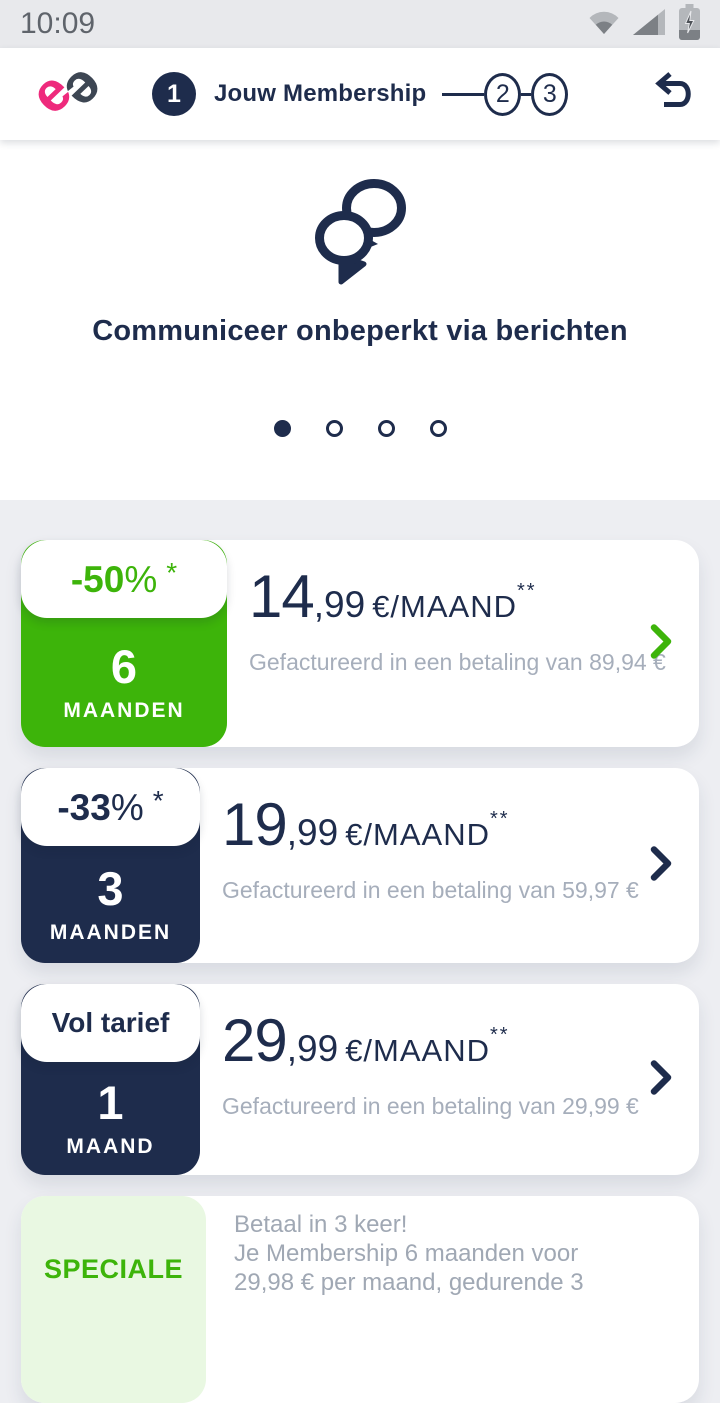 This screenshot has width=720, height=1403. What do you see at coordinates (430, 890) in the screenshot?
I see `billing-note: Gefactureerd in een betaling van 59,97 €` at bounding box center [430, 890].